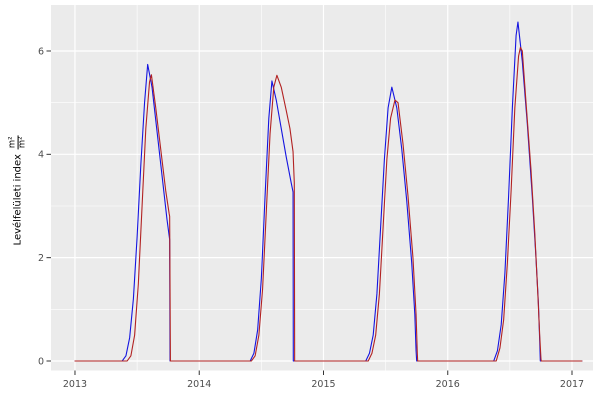 The image size is (600, 400). What do you see at coordinates (41, 258) in the screenshot?
I see `y-axis-tick-label: 2` at bounding box center [41, 258].